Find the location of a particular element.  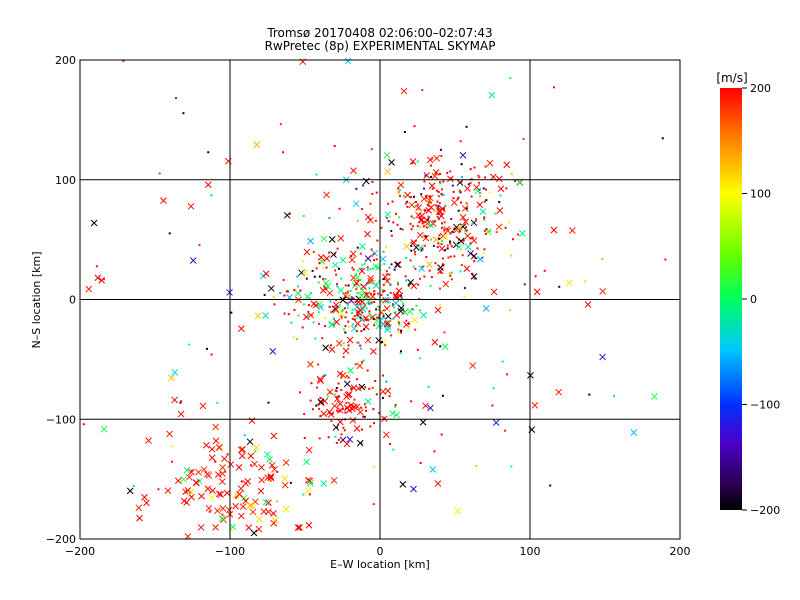

colorbar-tick-label: −200 is located at coordinates (765, 510).